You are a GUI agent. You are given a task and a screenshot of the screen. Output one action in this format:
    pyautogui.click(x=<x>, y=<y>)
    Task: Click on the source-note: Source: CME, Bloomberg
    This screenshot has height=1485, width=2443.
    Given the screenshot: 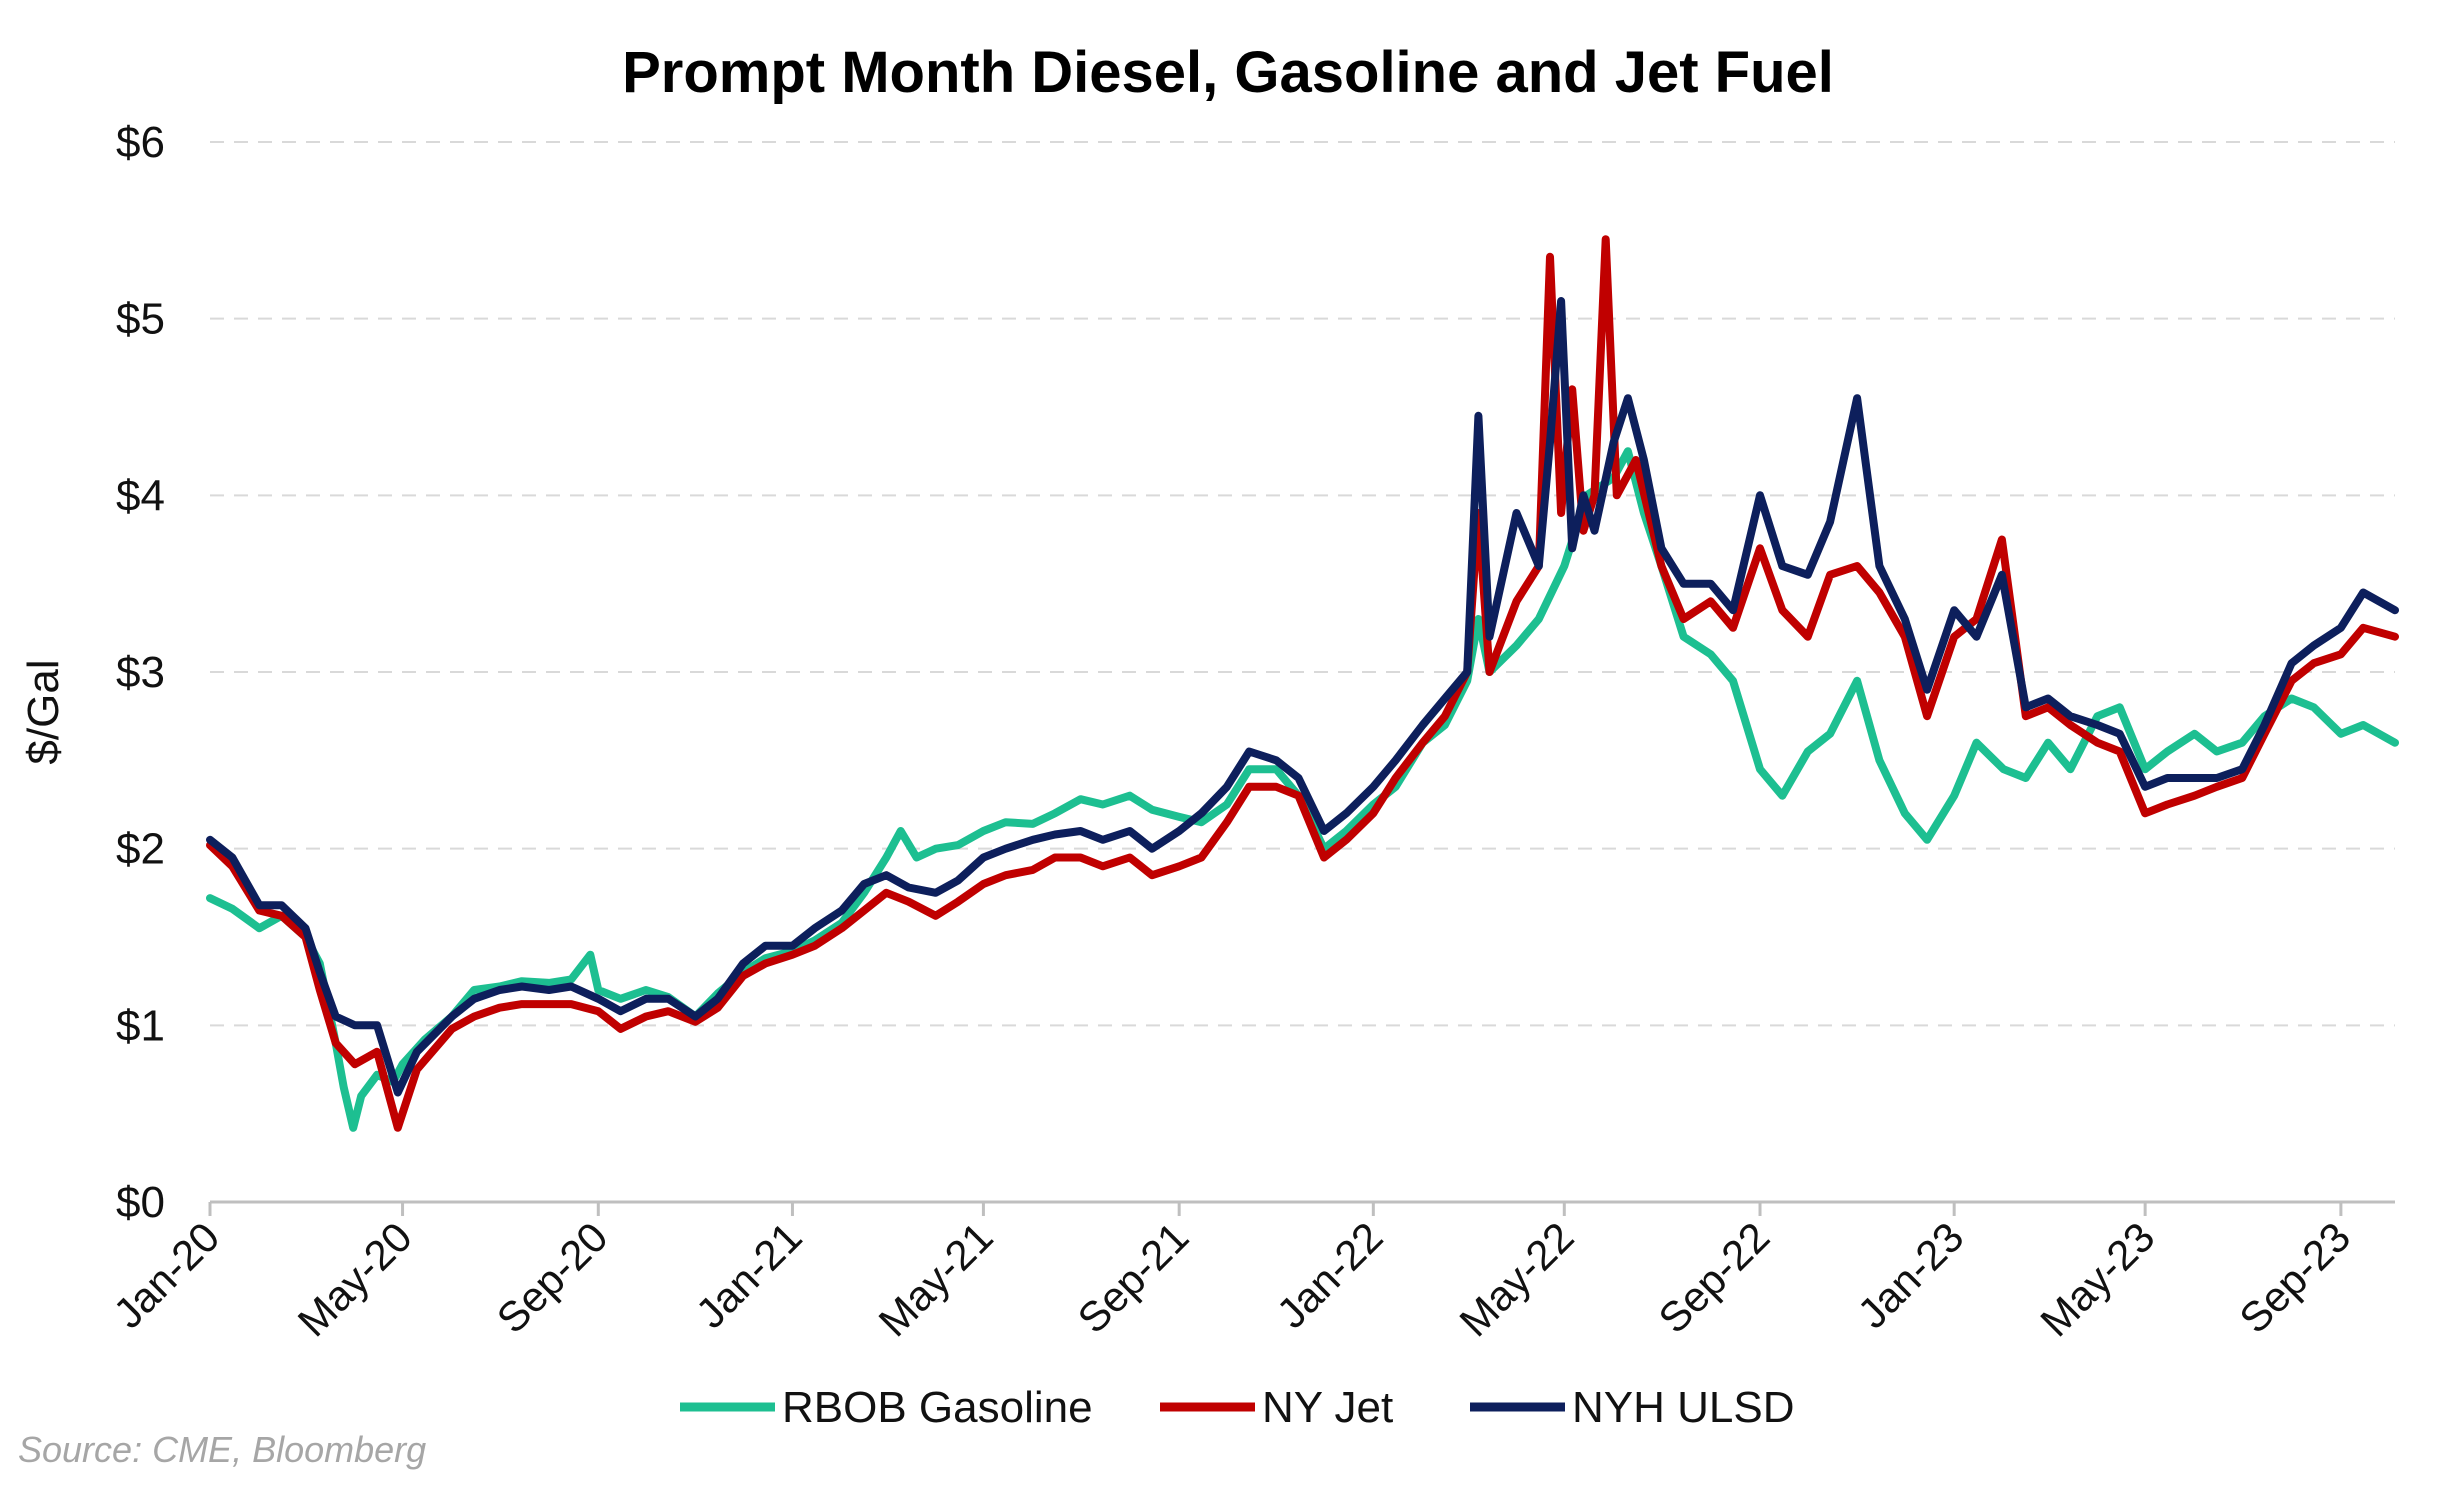 What is the action you would take?
    pyautogui.click(x=222, y=1449)
    